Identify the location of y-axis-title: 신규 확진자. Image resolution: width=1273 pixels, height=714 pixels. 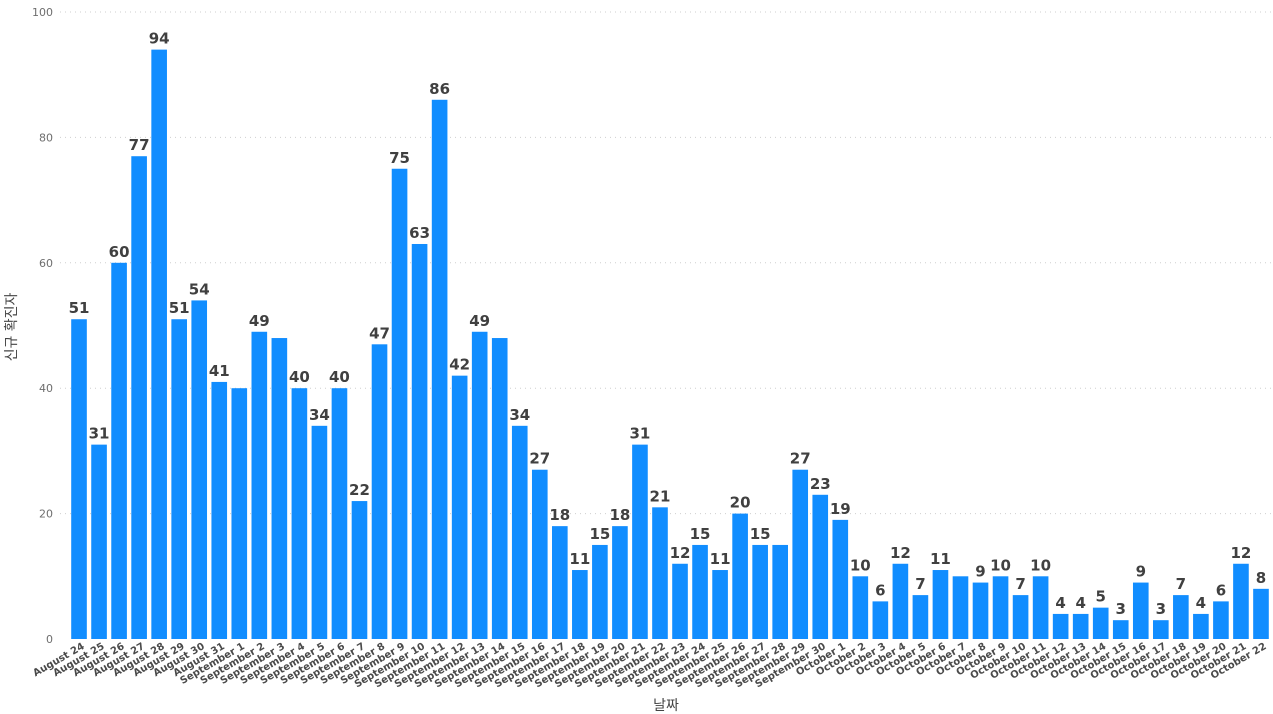
(12, 326).